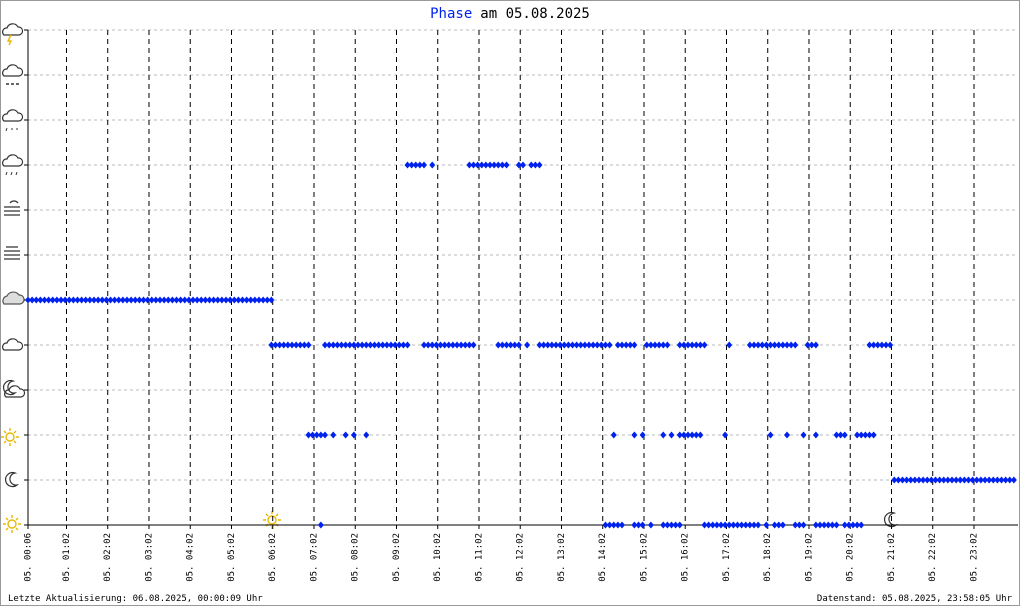  What do you see at coordinates (510, 14) in the screenshot?
I see `chart-title: Phase am 05.08.2025` at bounding box center [510, 14].